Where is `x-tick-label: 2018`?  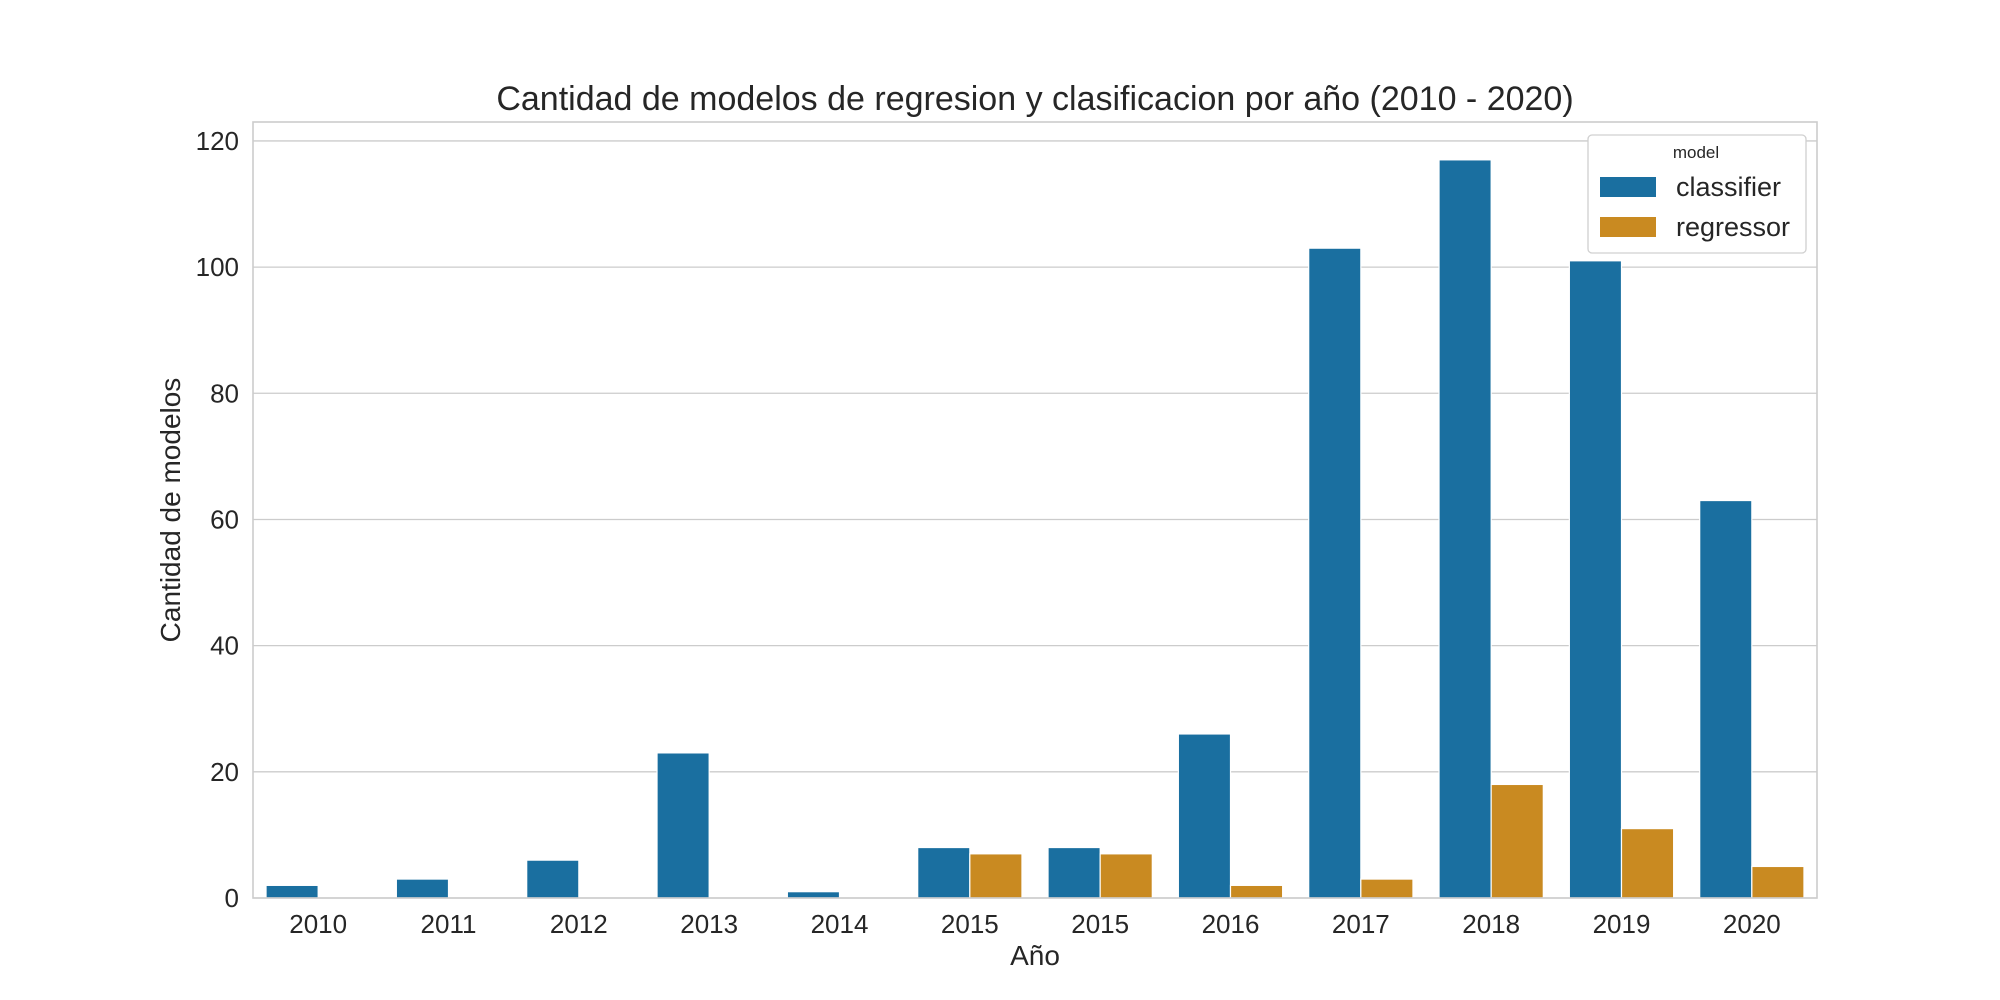
x-tick-label: 2018 is located at coordinates (1491, 924).